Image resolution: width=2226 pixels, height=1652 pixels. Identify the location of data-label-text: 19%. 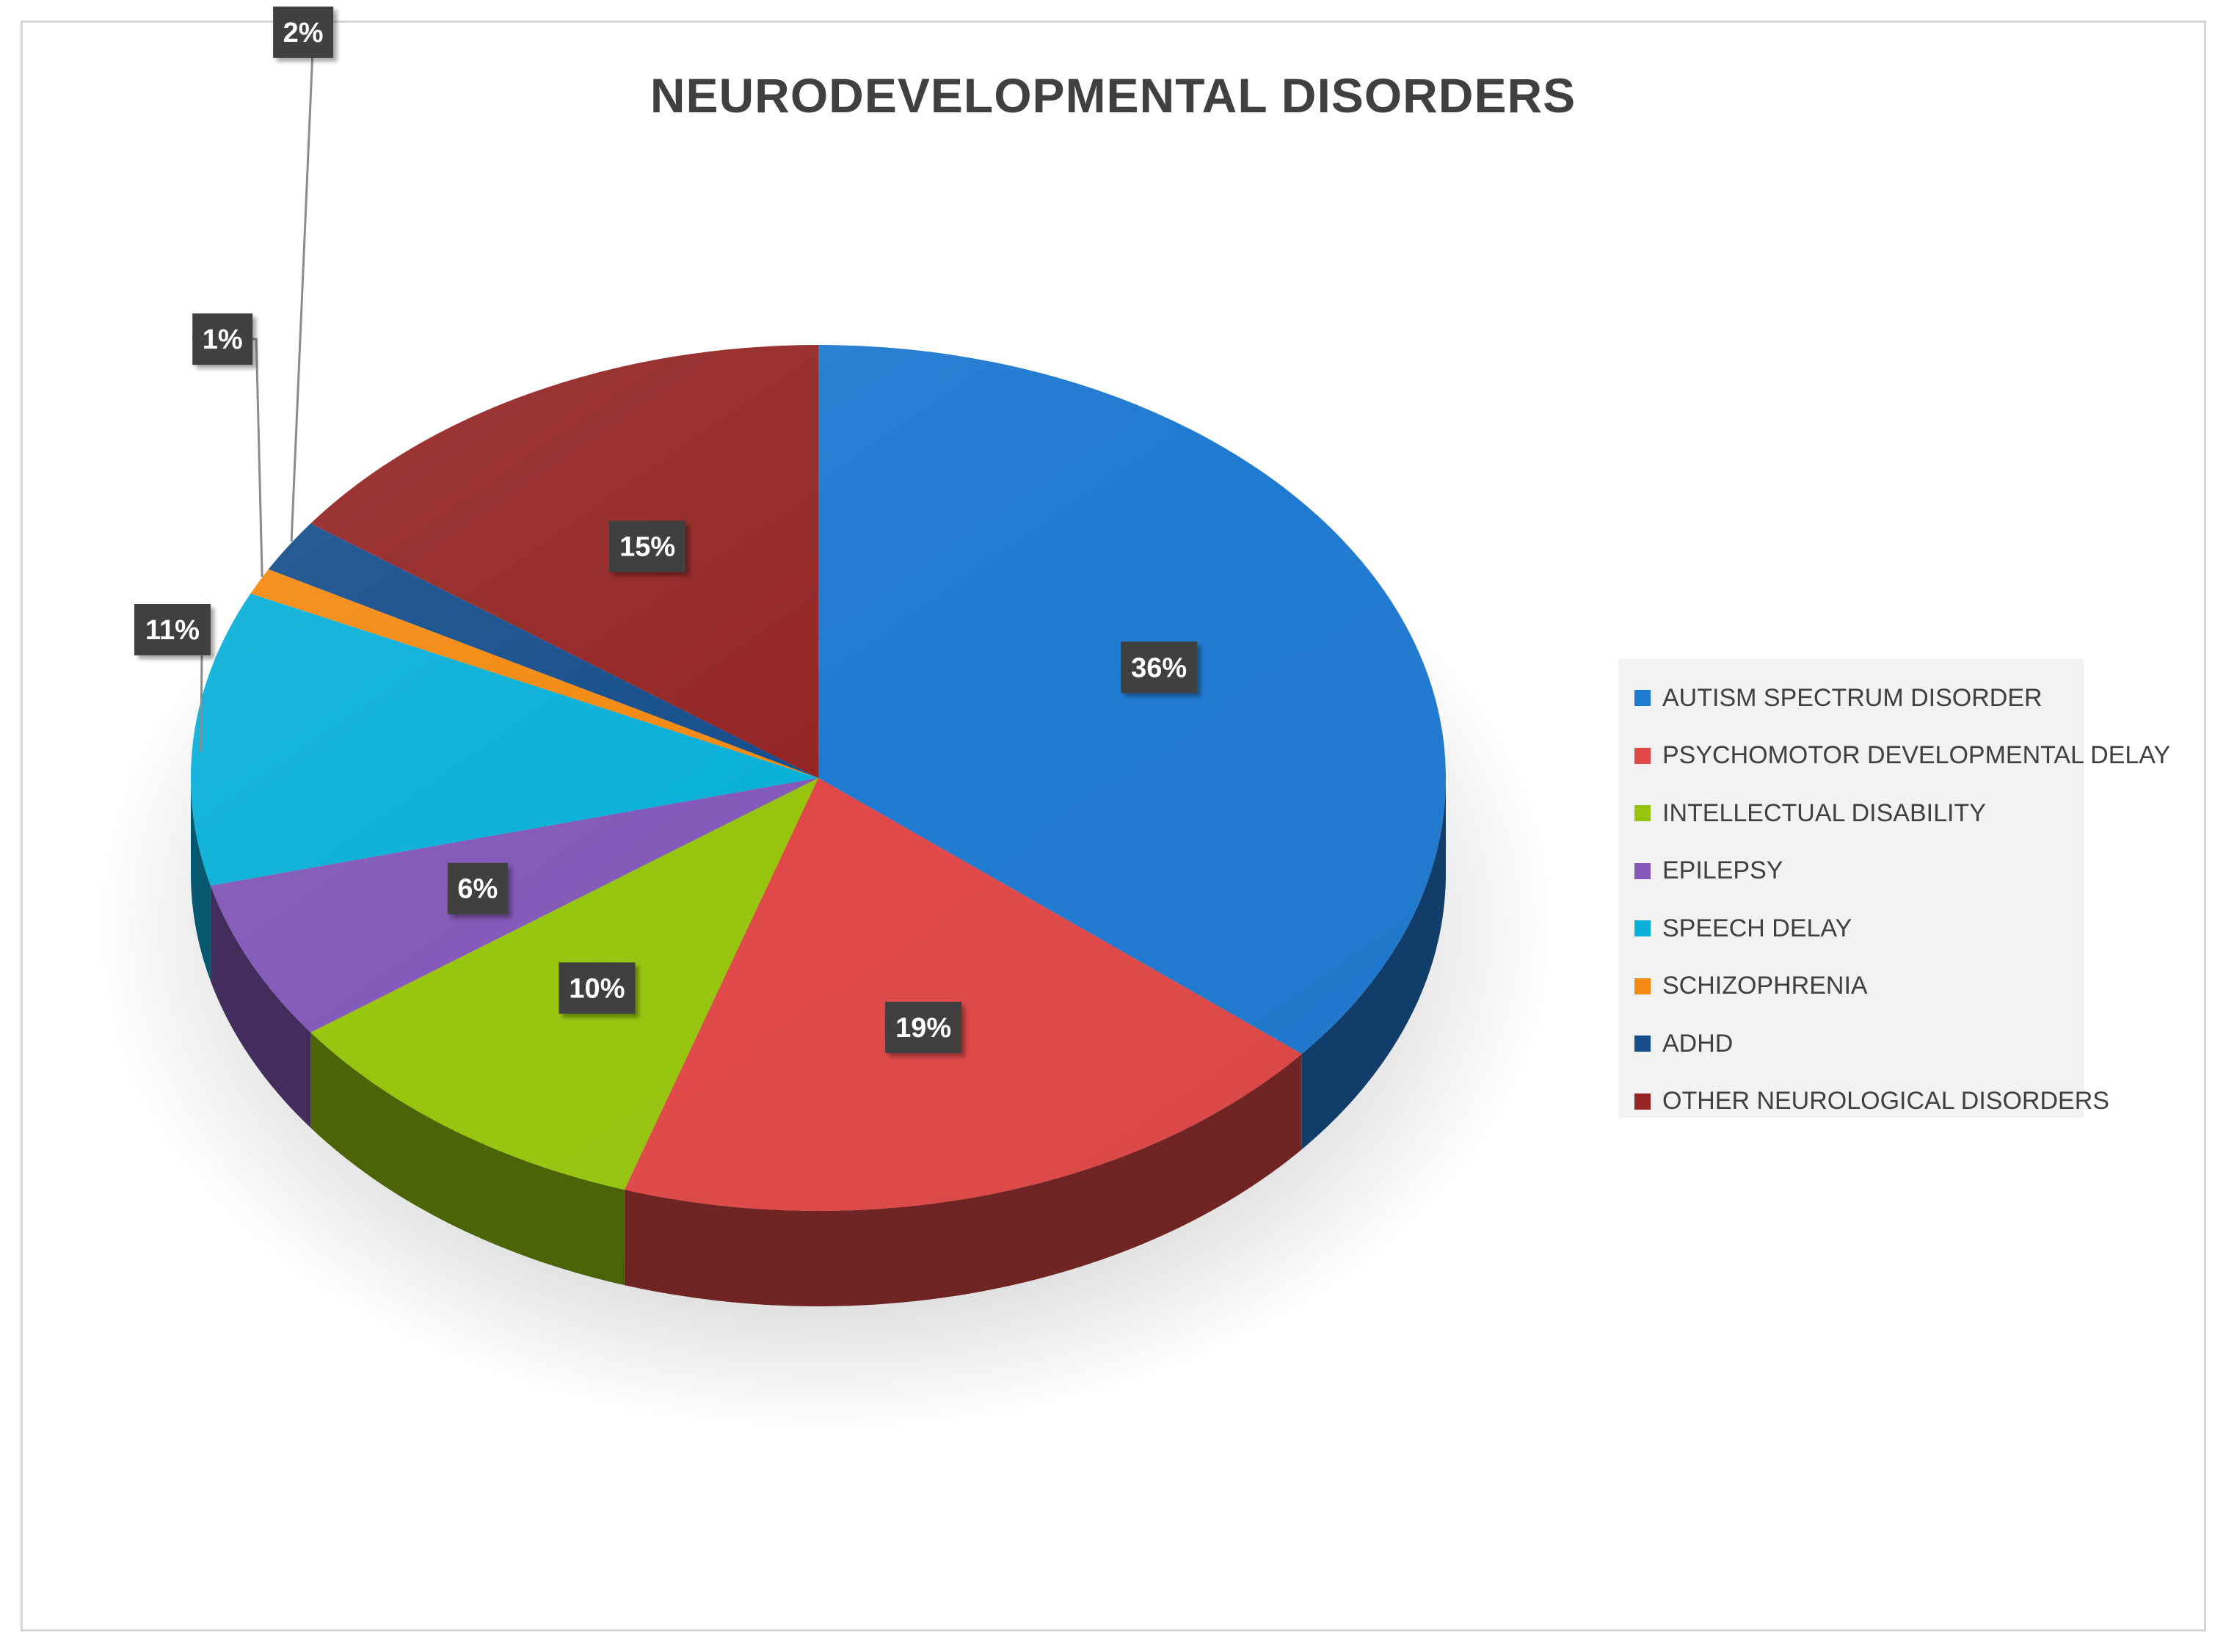
(923, 1028).